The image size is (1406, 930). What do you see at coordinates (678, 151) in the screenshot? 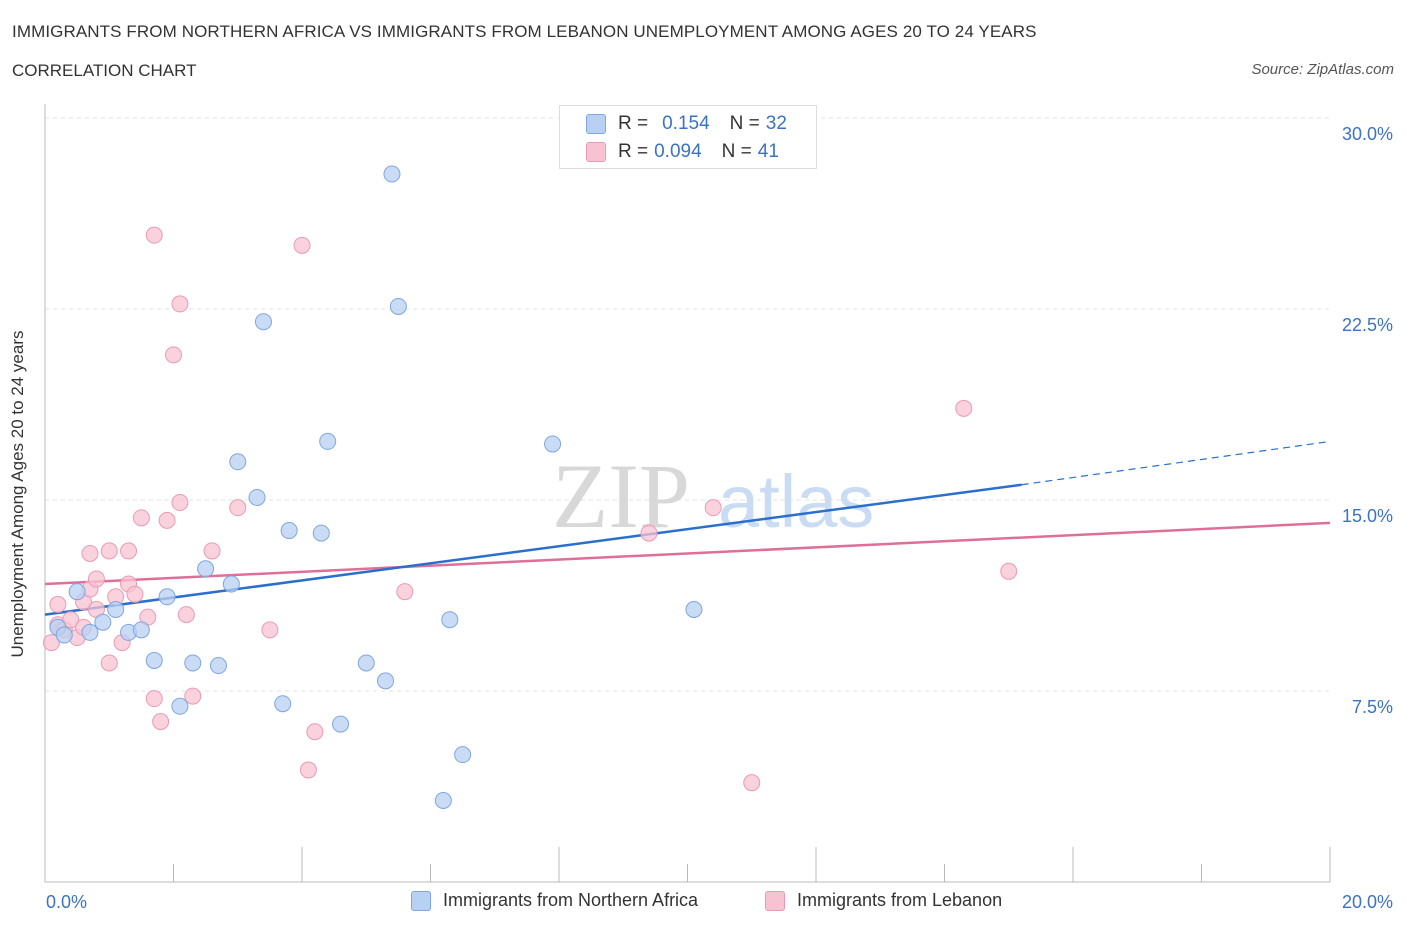
I see `r-value: 0.094` at bounding box center [678, 151].